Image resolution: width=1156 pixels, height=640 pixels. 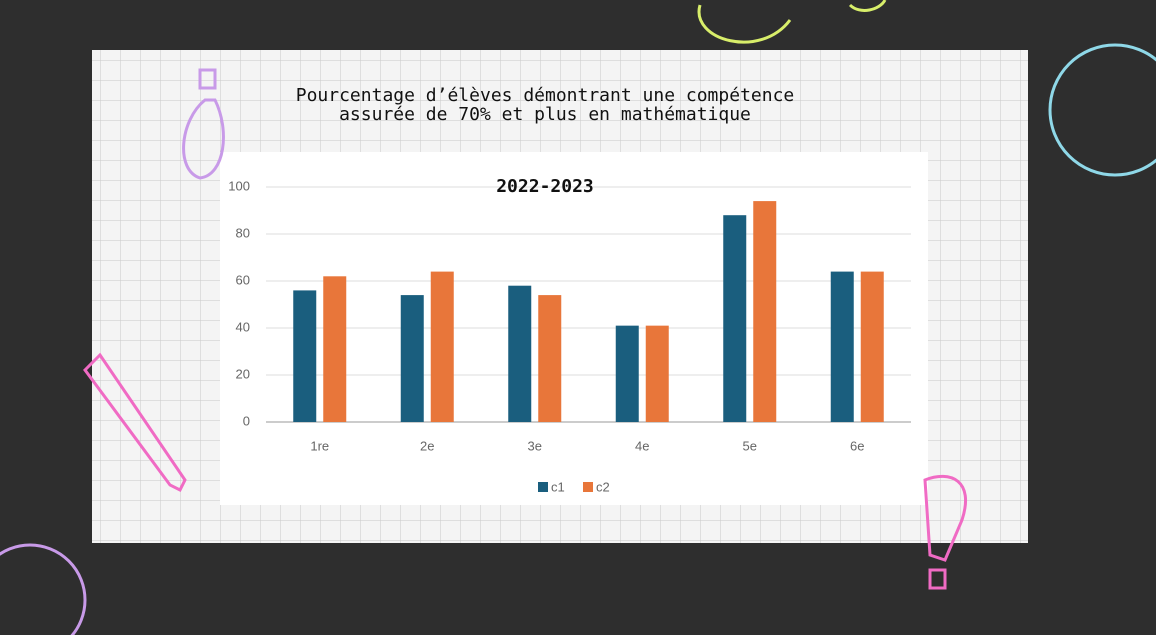 What do you see at coordinates (857, 445) in the screenshot?
I see `x-tick-label: 6e` at bounding box center [857, 445].